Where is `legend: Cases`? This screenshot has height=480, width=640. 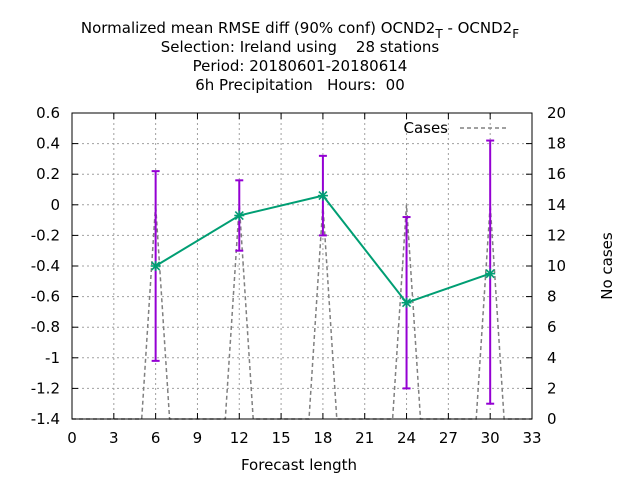
legend: Cases is located at coordinates (454, 128).